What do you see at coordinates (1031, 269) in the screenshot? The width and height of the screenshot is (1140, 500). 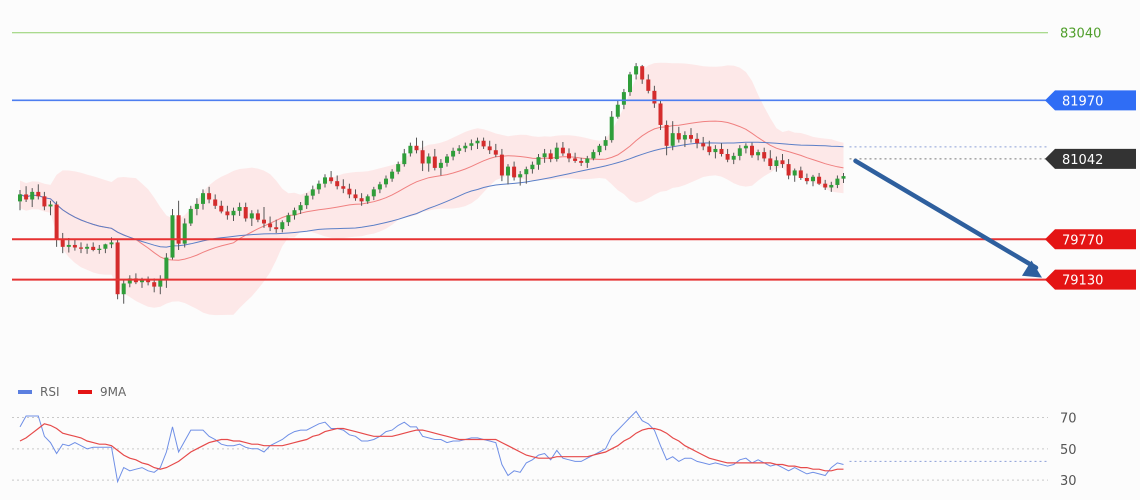 I see `arrow-head` at bounding box center [1031, 269].